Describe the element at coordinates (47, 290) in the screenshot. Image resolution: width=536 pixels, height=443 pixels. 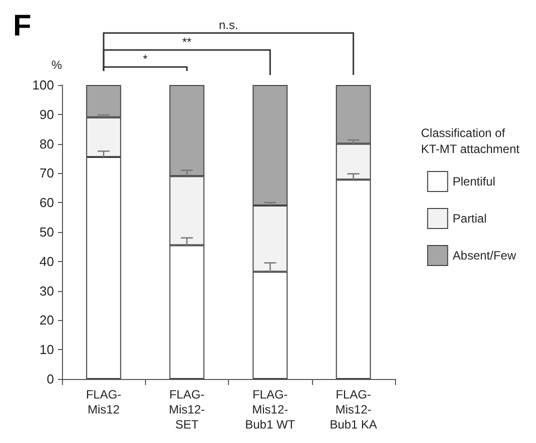
I see `y-tick-label: 30` at that location.